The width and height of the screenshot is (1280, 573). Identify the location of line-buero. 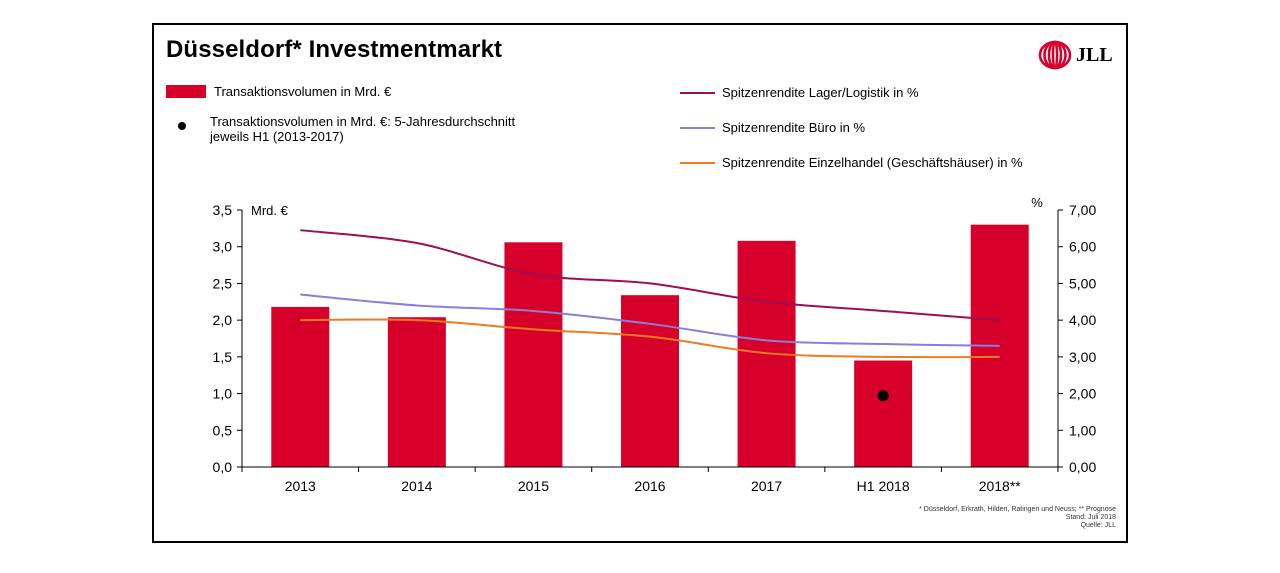
(650, 320).